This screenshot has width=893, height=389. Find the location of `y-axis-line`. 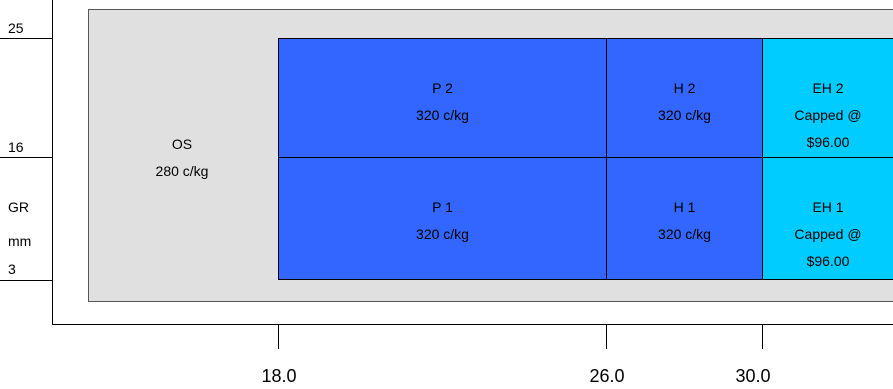

y-axis-line is located at coordinates (52, 162).